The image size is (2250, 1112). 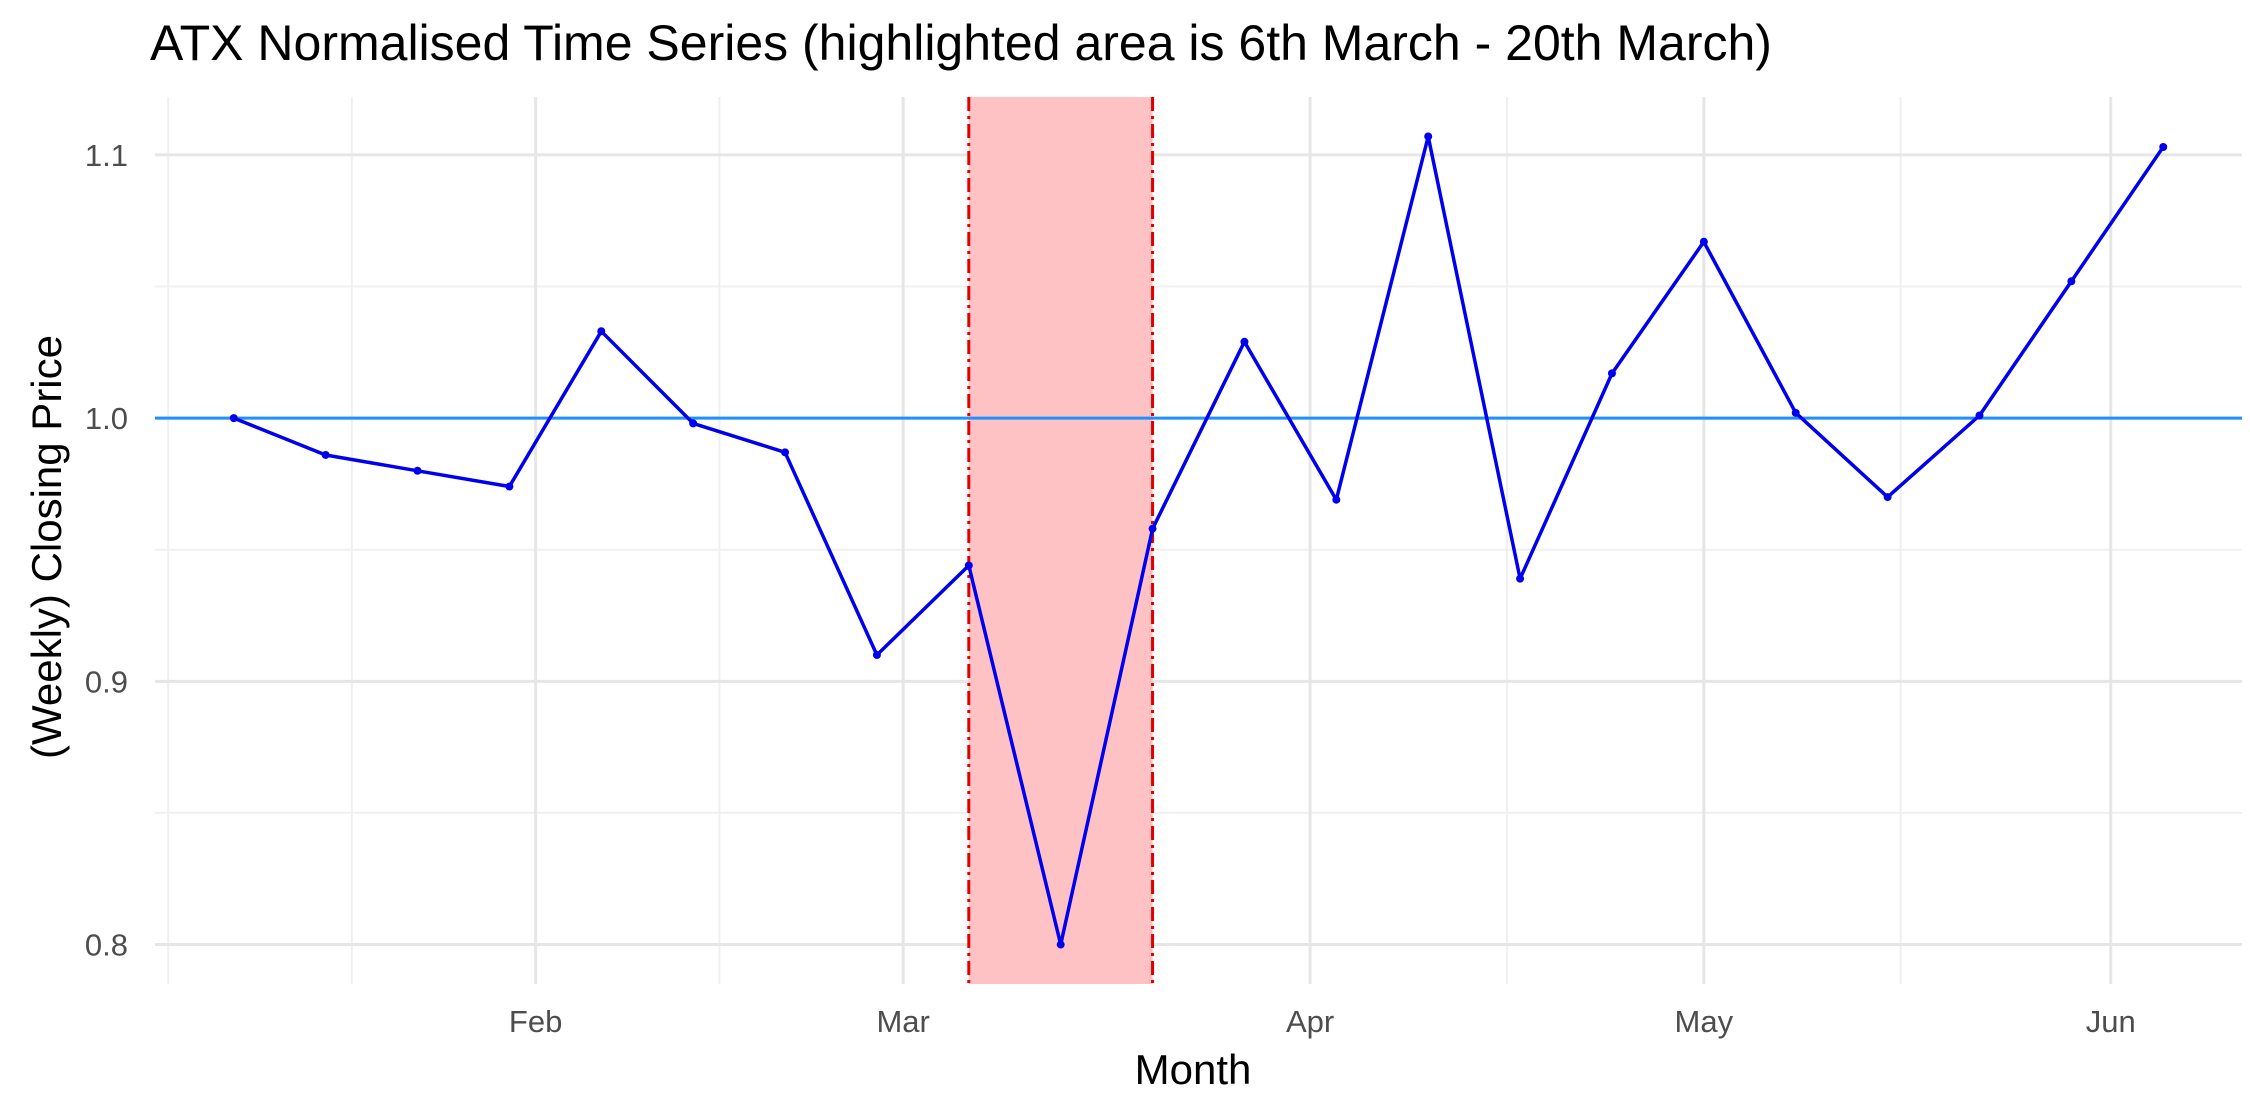 I want to click on x-tick-label: May, so click(x=1704, y=1021).